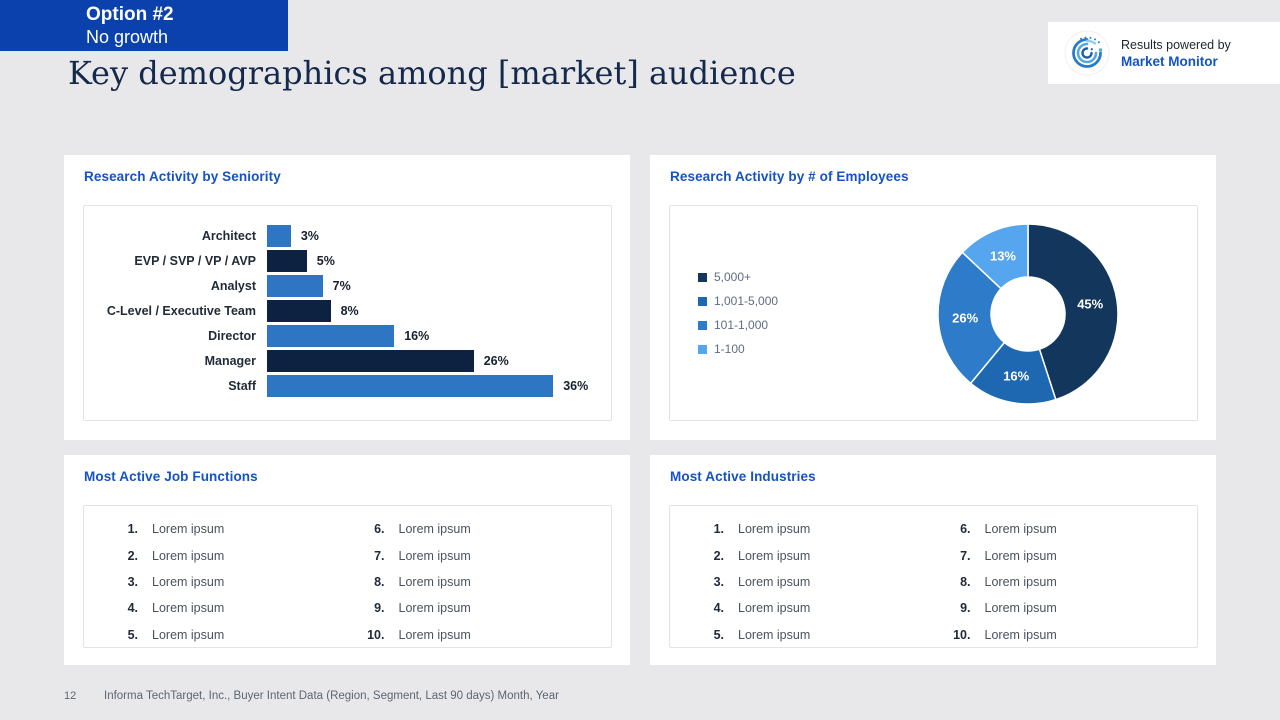 The width and height of the screenshot is (1280, 720). I want to click on bar-value-label: 36%, so click(576, 386).